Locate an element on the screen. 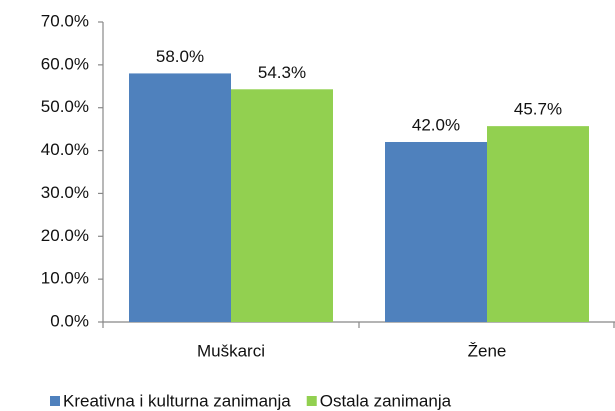 The width and height of the screenshot is (615, 411). legend-label: Kreativna i kulturna zanimanja is located at coordinates (177, 400).